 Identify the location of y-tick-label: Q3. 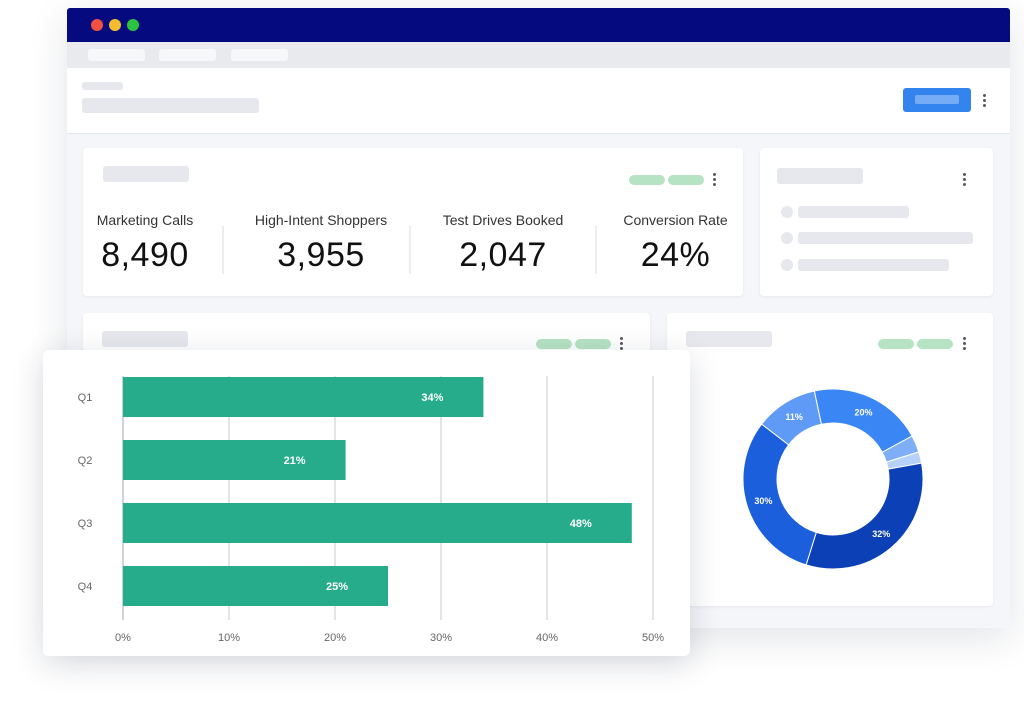
(85, 524).